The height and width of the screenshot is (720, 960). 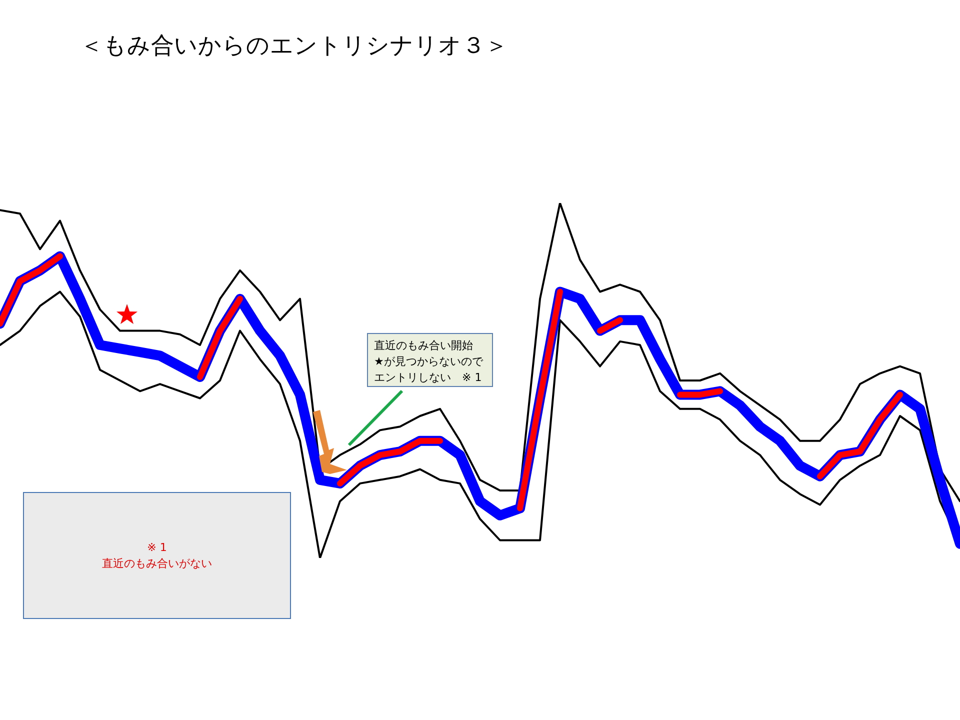 What do you see at coordinates (428, 378) in the screenshot?
I see `annotation: エントリしない ※ 1` at bounding box center [428, 378].